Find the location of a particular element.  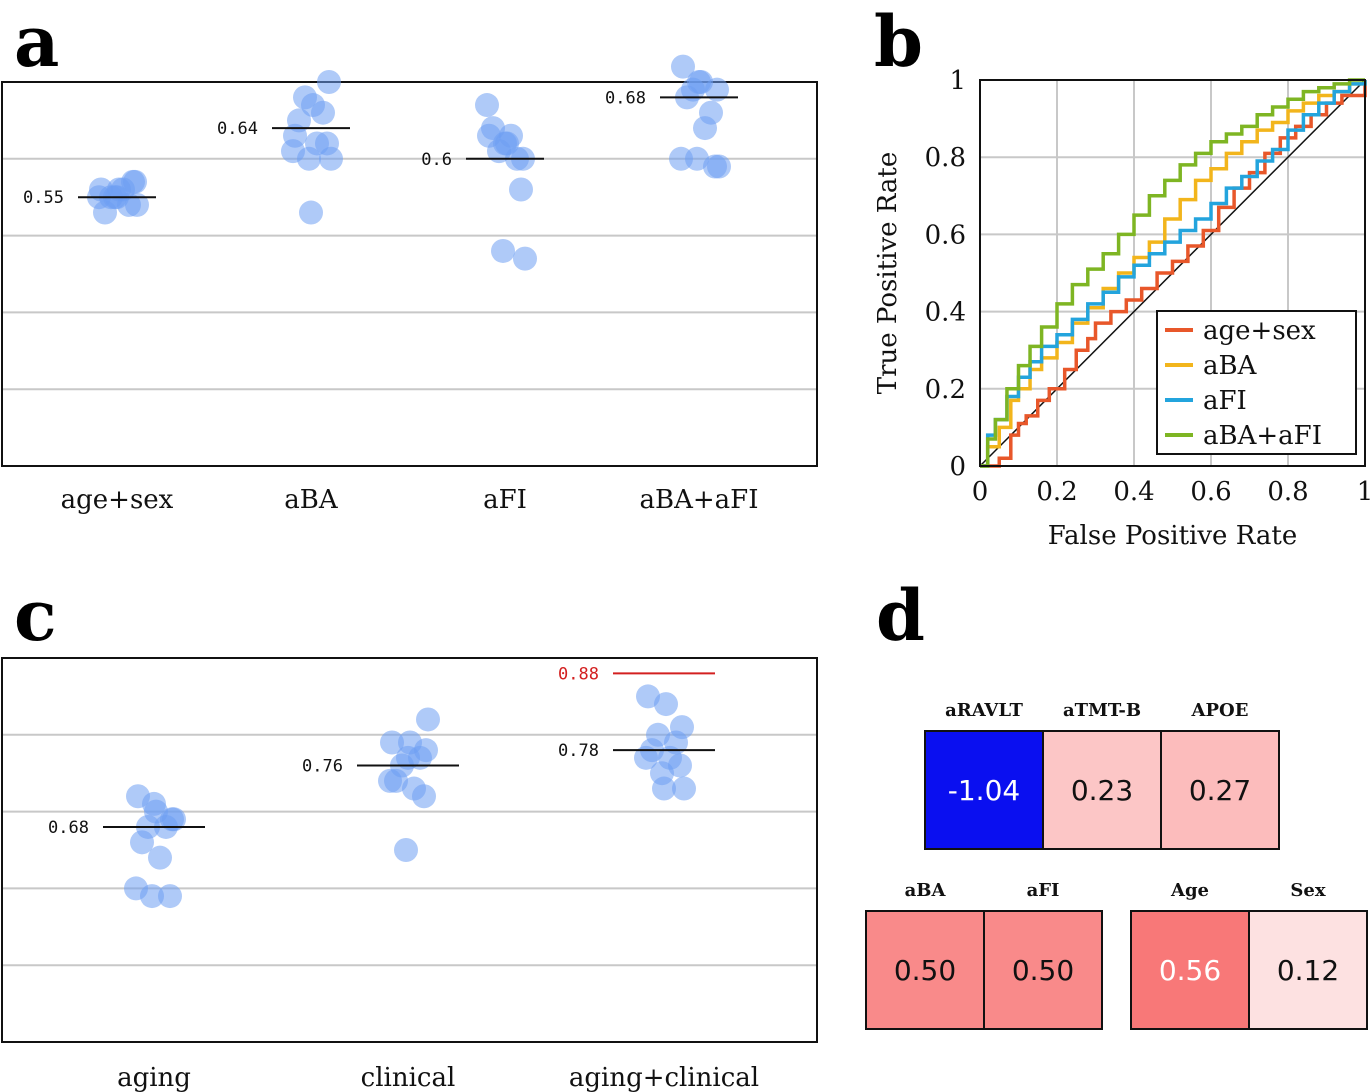

plot-frame is located at coordinates (1172, 273).